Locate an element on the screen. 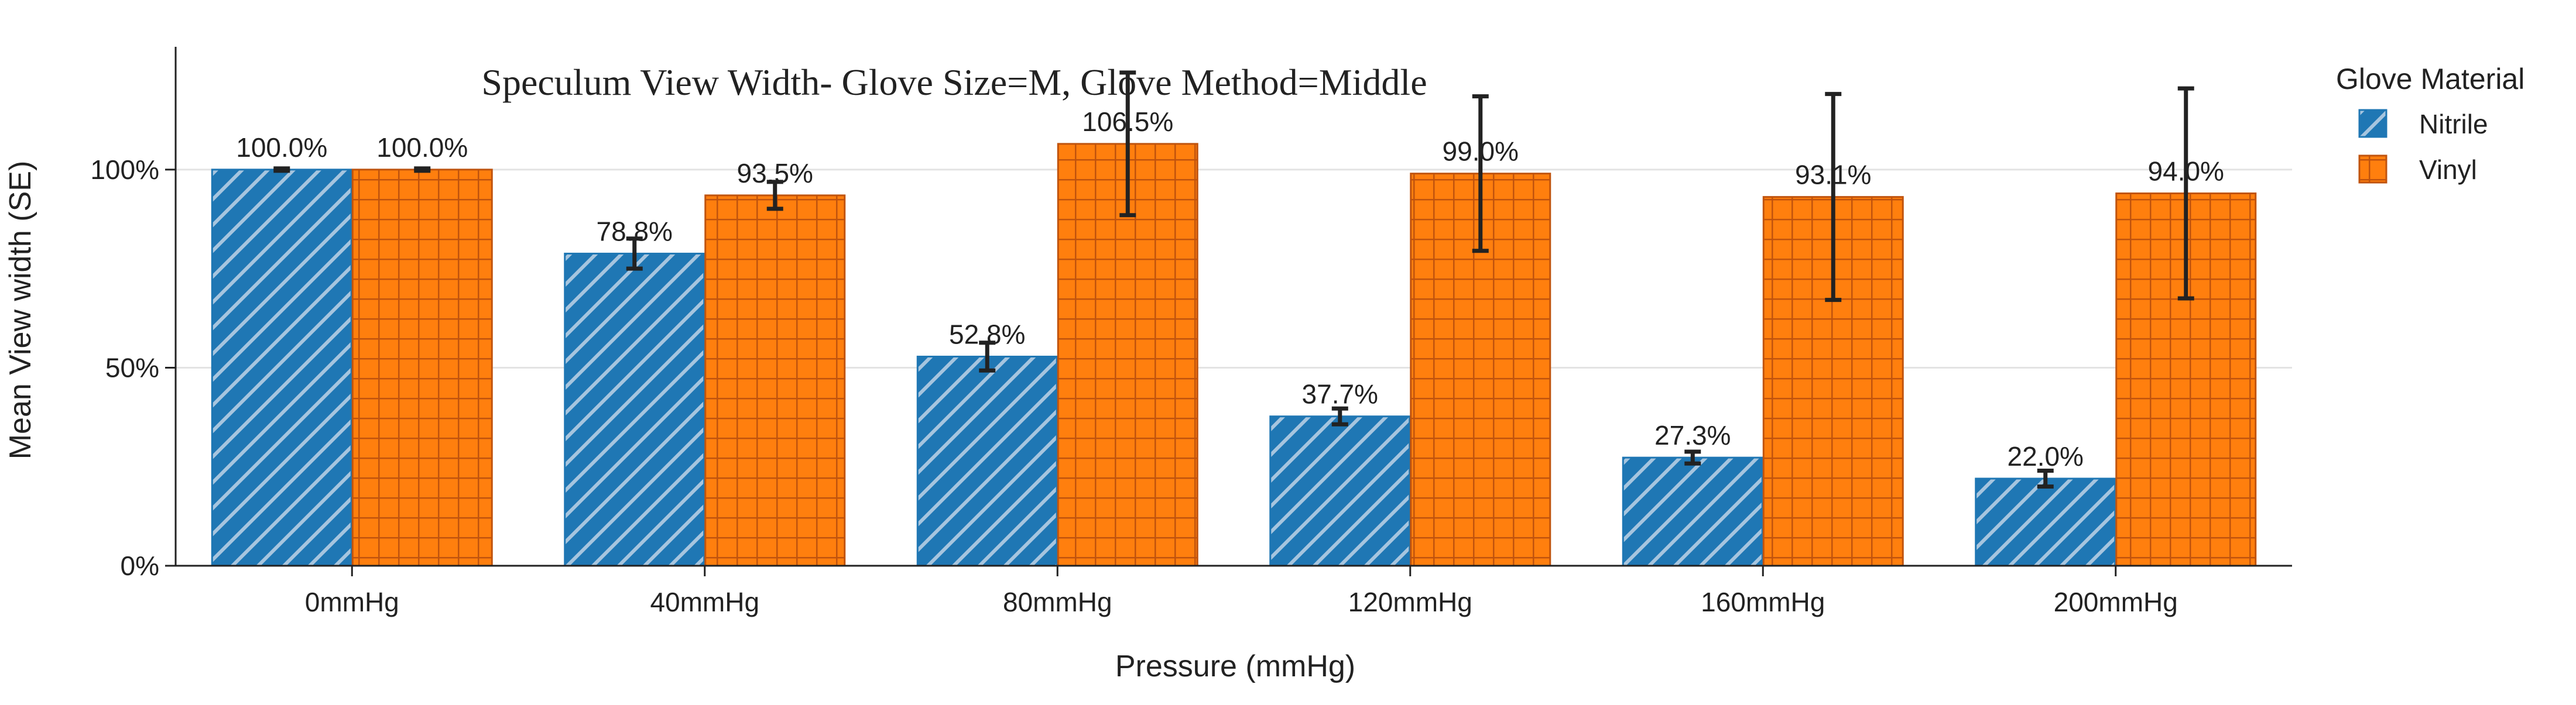 This screenshot has width=2576, height=705. data-label: 52.8% is located at coordinates (987, 334).